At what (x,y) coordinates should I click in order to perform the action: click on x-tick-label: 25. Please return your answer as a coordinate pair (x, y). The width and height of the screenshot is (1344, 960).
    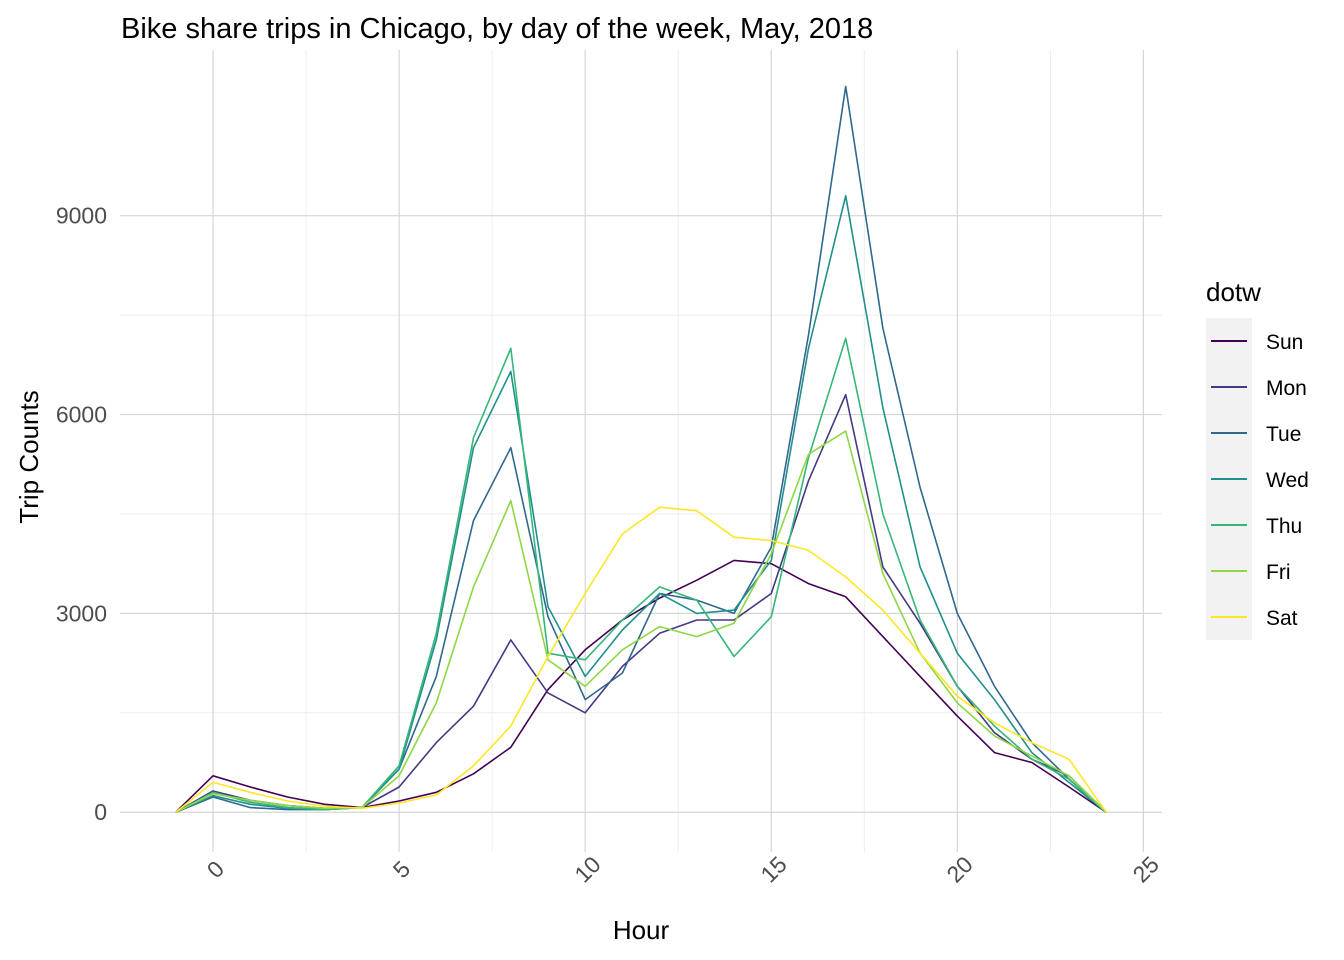
    Looking at the image, I should click on (1145, 869).